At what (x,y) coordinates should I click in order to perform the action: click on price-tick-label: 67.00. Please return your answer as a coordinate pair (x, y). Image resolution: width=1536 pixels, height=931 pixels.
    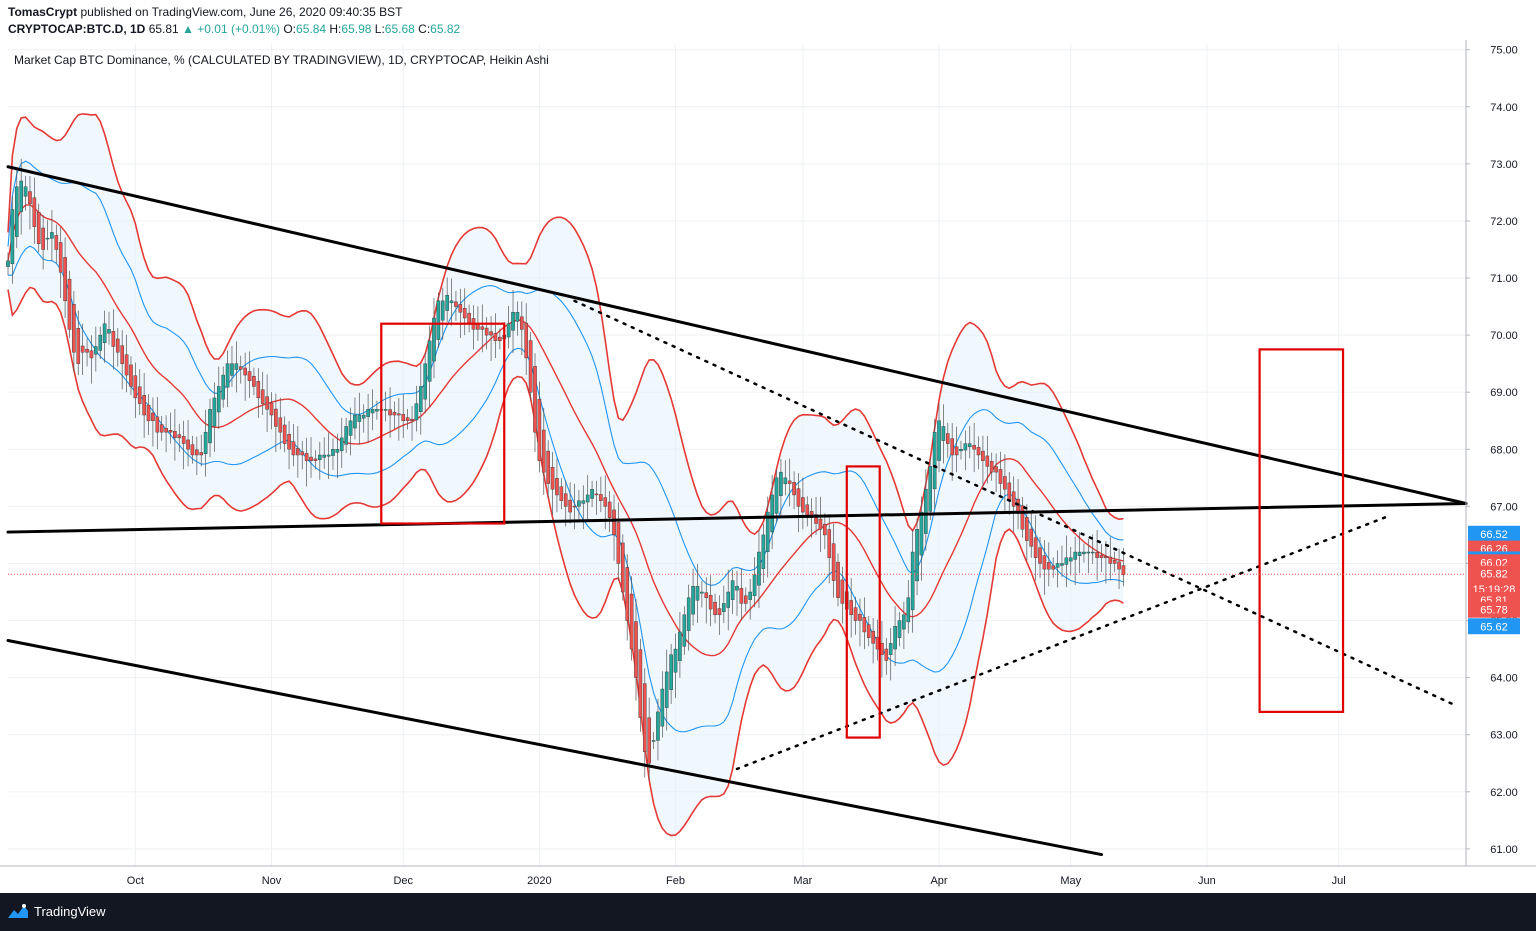
    Looking at the image, I should click on (1504, 507).